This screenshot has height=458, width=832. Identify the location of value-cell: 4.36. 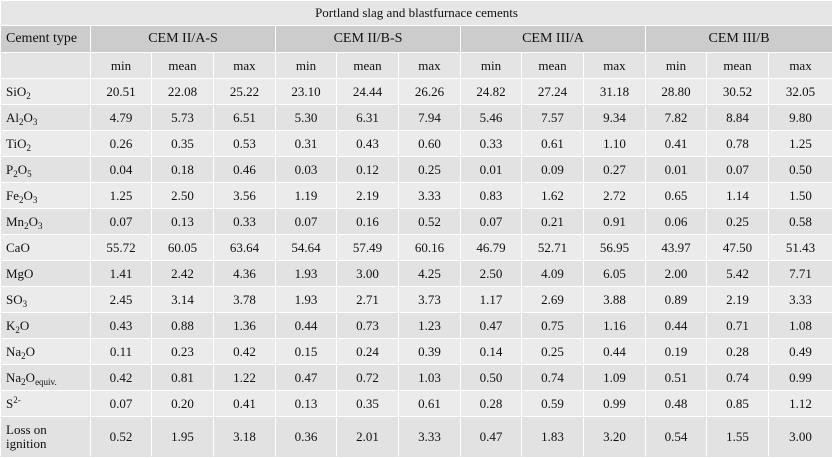
(245, 274).